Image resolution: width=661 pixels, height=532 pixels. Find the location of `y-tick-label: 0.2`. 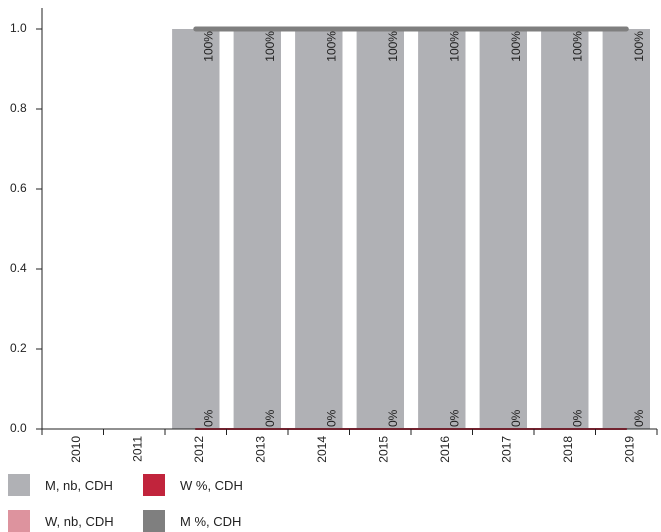

y-tick-label: 0.2 is located at coordinates (18, 348).